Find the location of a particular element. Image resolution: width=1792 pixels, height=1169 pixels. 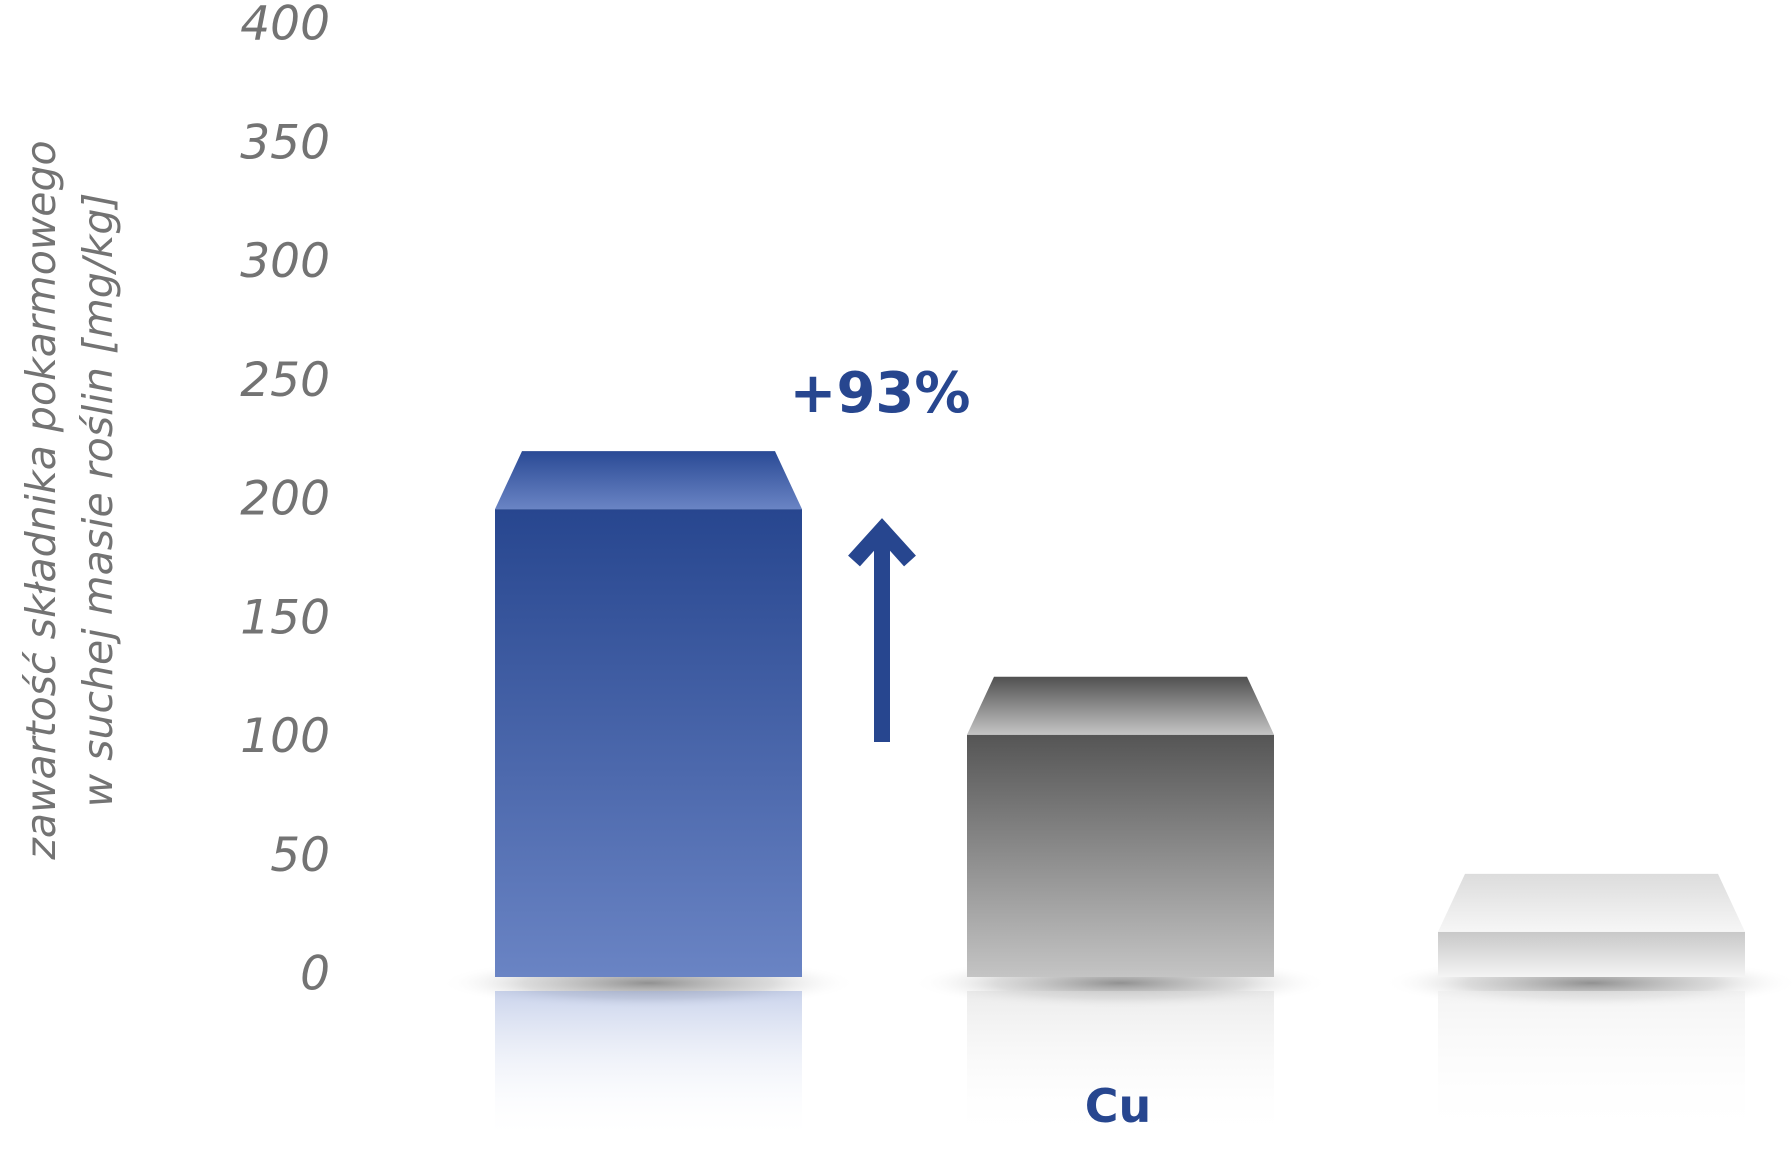

bar-3-front is located at coordinates (1591, 954).